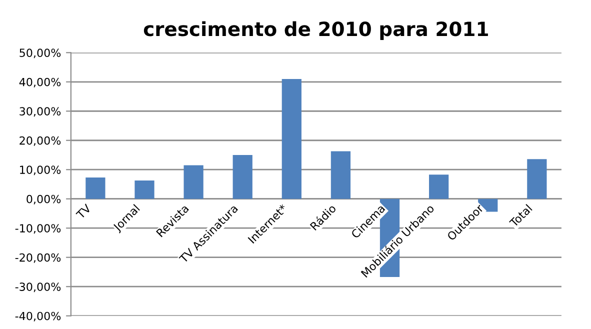 This screenshot has width=591, height=329. I want to click on chart-title: crescimento de 2010 para 2011, so click(316, 30).